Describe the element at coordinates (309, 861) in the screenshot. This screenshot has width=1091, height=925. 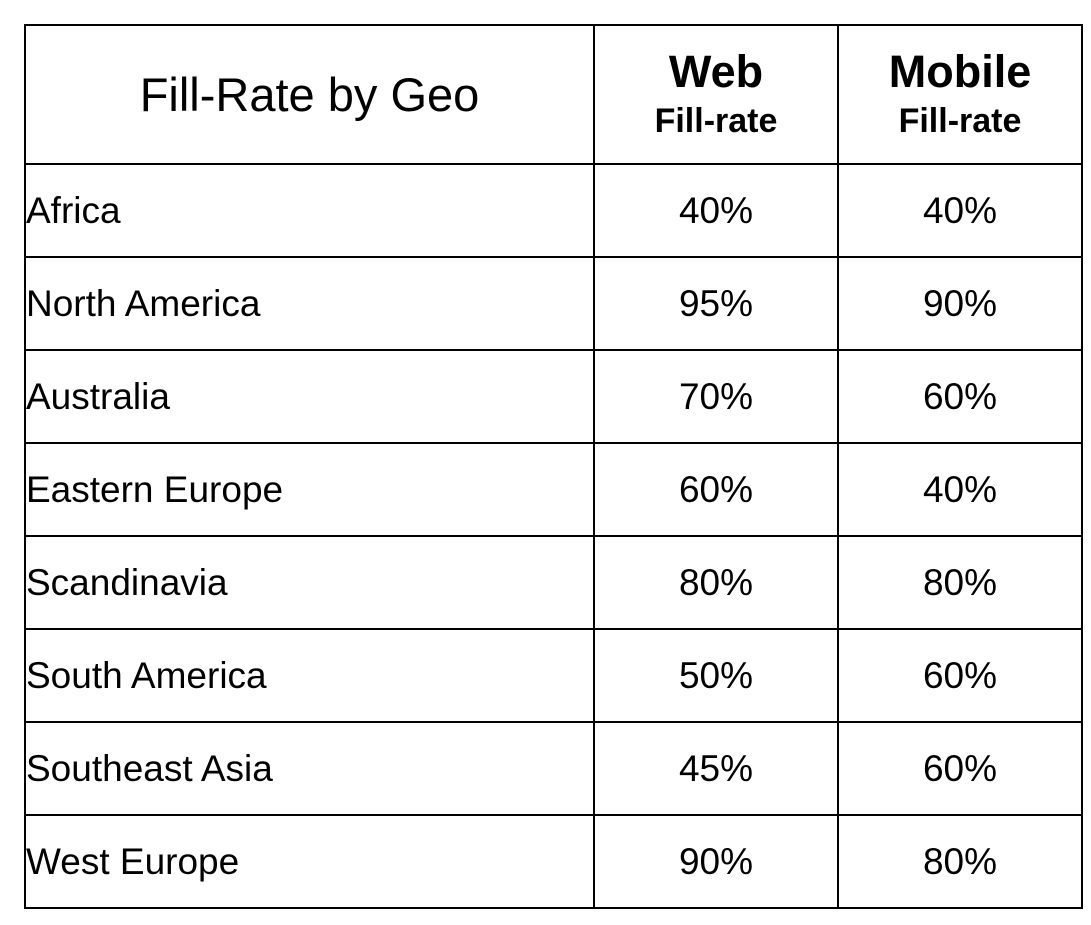
I see `geo-name-cell: West Europe` at that location.